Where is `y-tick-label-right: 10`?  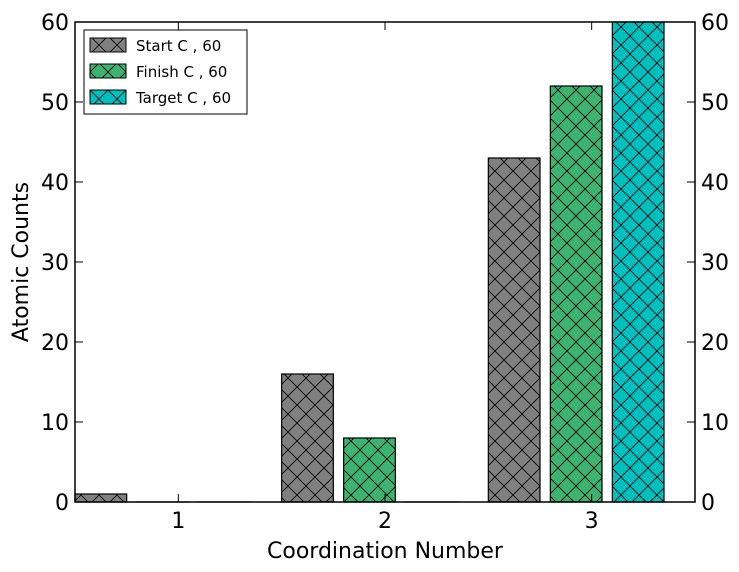 y-tick-label-right: 10 is located at coordinates (715, 423).